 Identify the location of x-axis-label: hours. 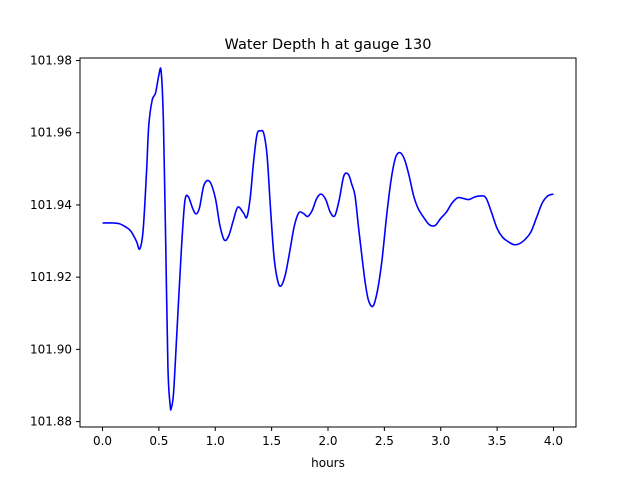
(328, 463).